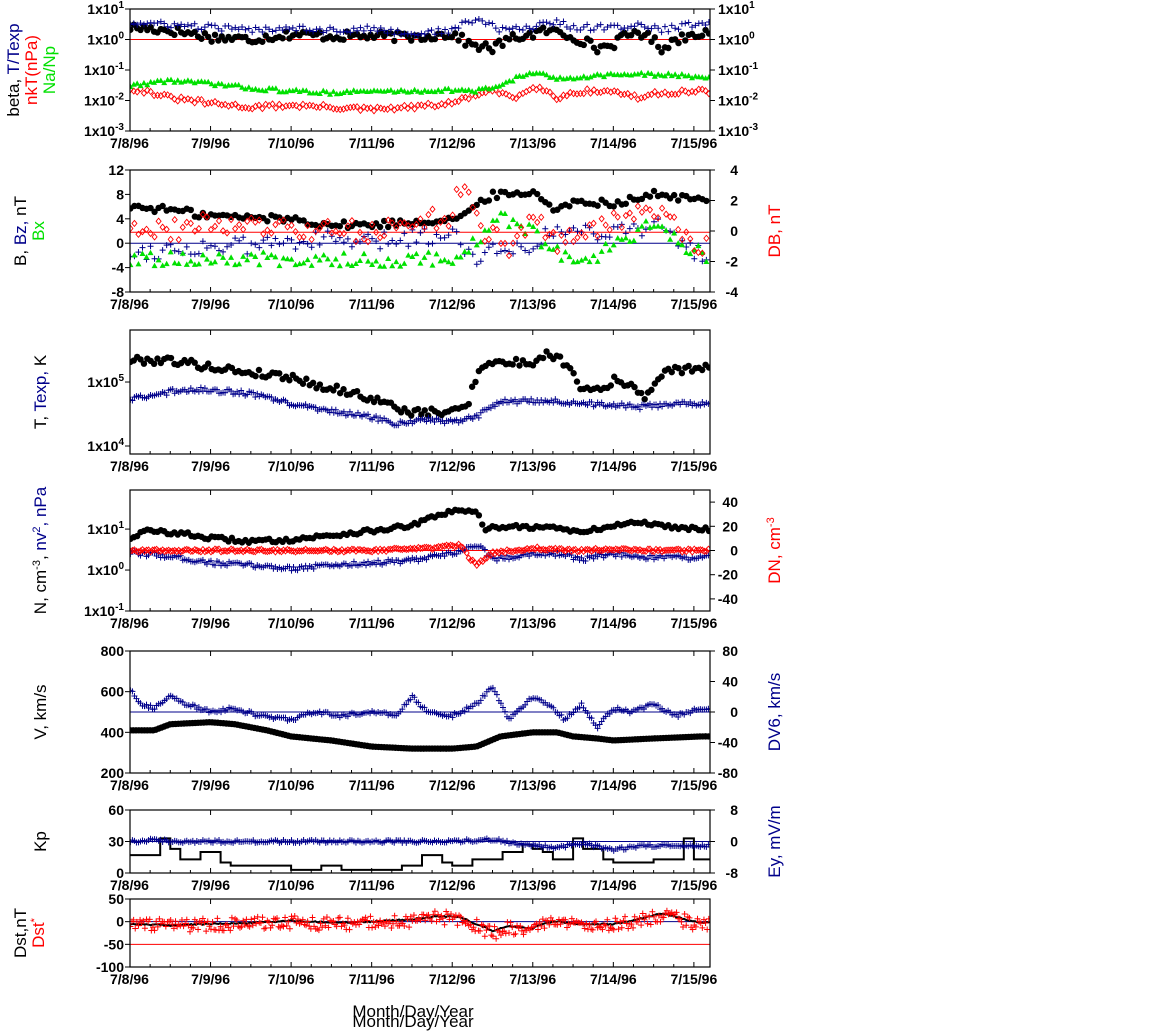  I want to click on x-tick-label: 7/15/96, so click(694, 885).